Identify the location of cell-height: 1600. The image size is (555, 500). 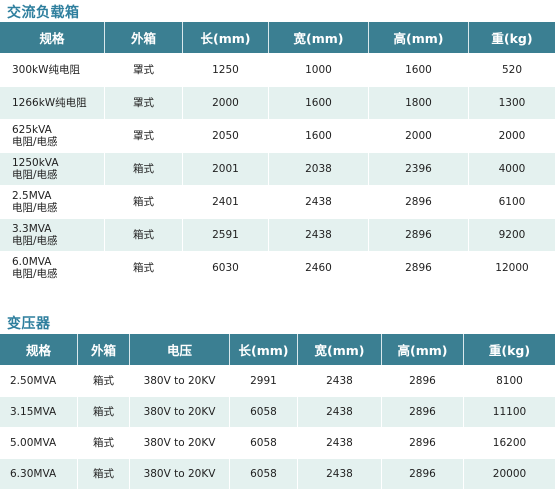
(419, 69).